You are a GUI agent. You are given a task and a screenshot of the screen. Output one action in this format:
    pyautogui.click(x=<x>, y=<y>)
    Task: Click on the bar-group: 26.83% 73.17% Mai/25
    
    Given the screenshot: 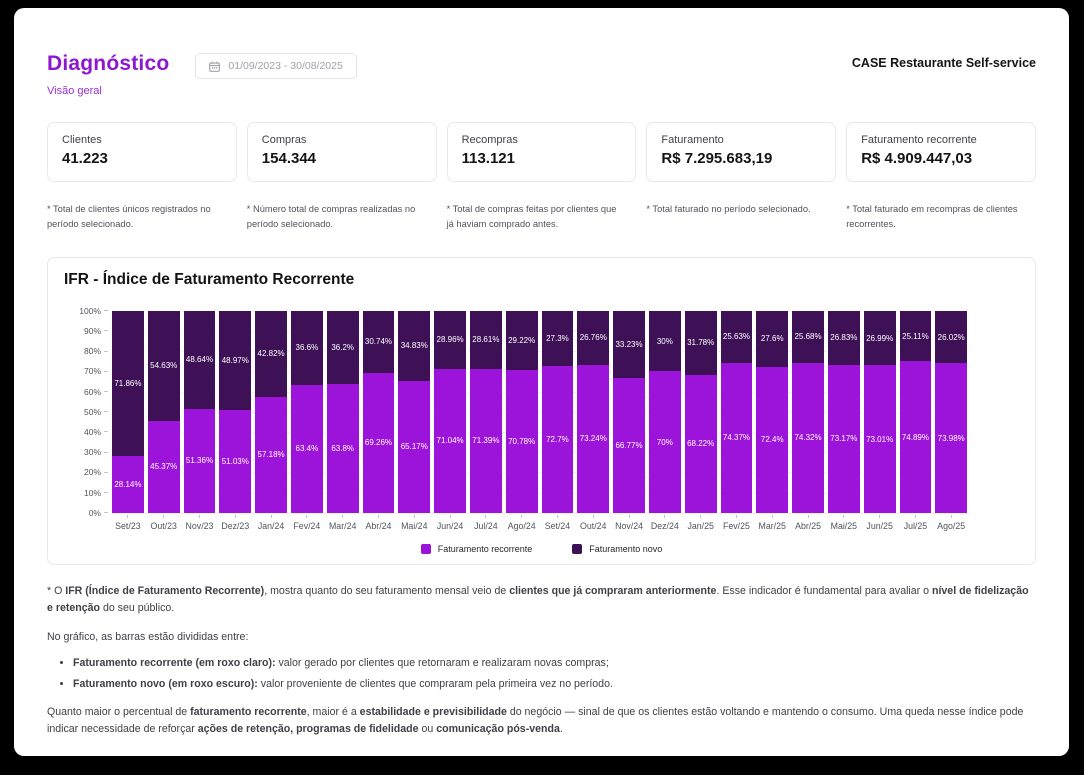 What is the action you would take?
    pyautogui.click(x=843, y=420)
    